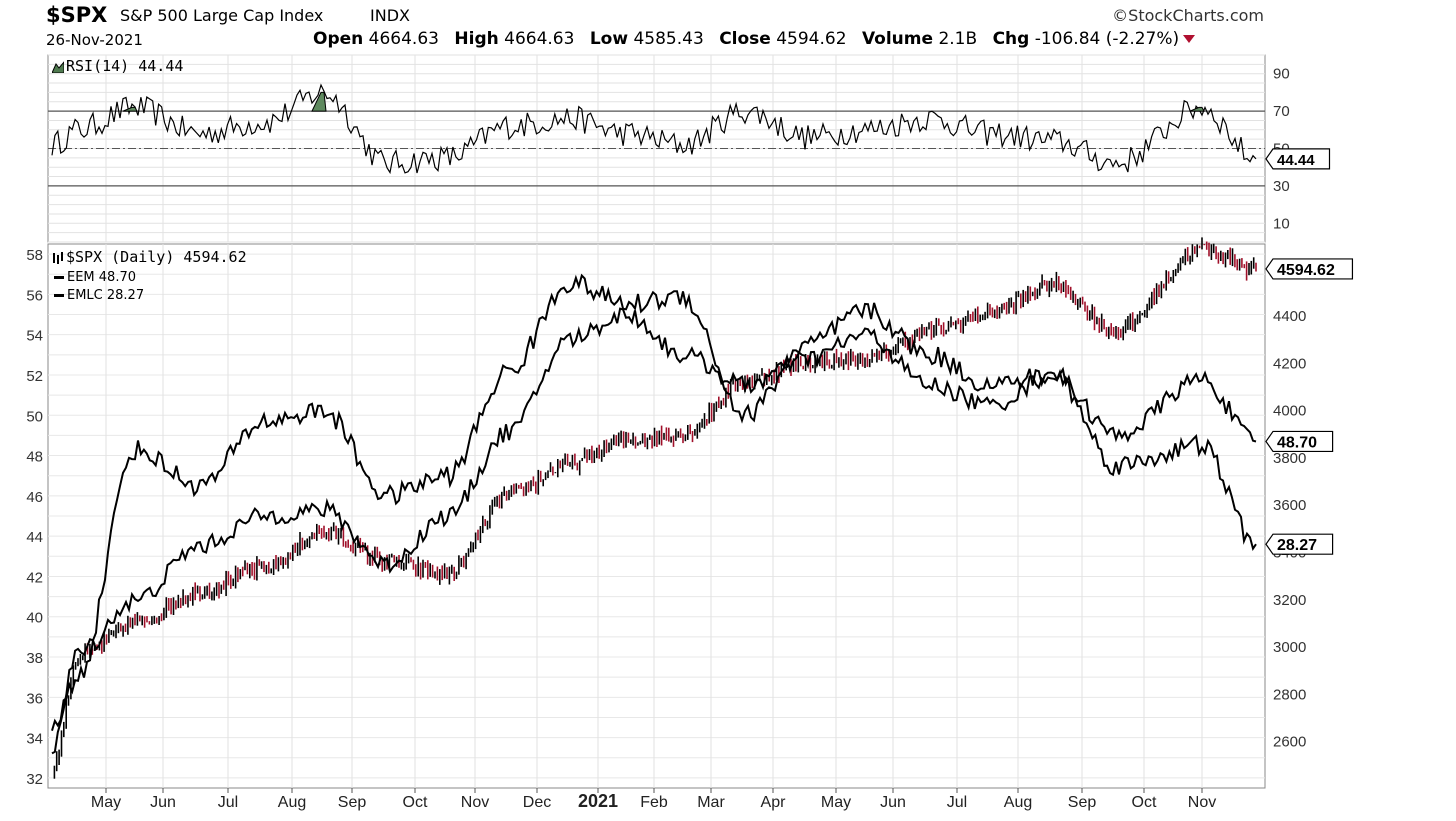  I want to click on volume-label: Volume, so click(897, 39).